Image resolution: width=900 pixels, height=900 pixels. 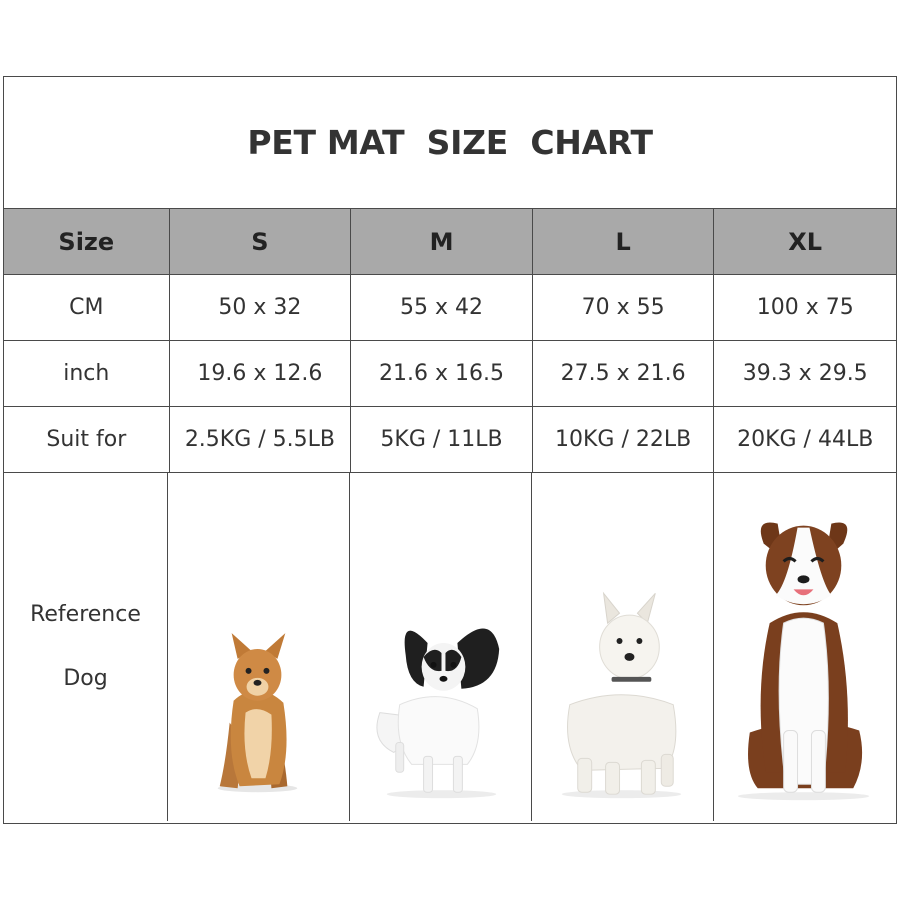 I want to click on table-cell: 2.5KG / 5.5LB, so click(x=259, y=439).